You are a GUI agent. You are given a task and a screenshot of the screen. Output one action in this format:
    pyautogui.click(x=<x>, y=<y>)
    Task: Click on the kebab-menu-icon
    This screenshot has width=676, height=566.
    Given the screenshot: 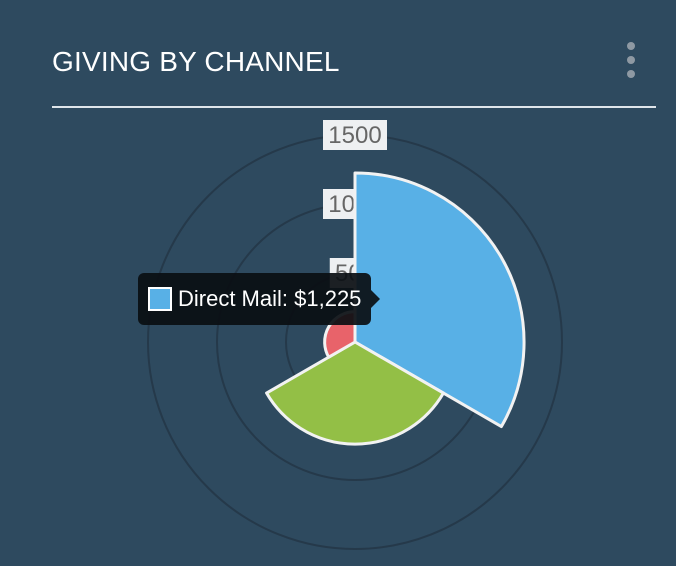 What is the action you would take?
    pyautogui.click(x=631, y=62)
    